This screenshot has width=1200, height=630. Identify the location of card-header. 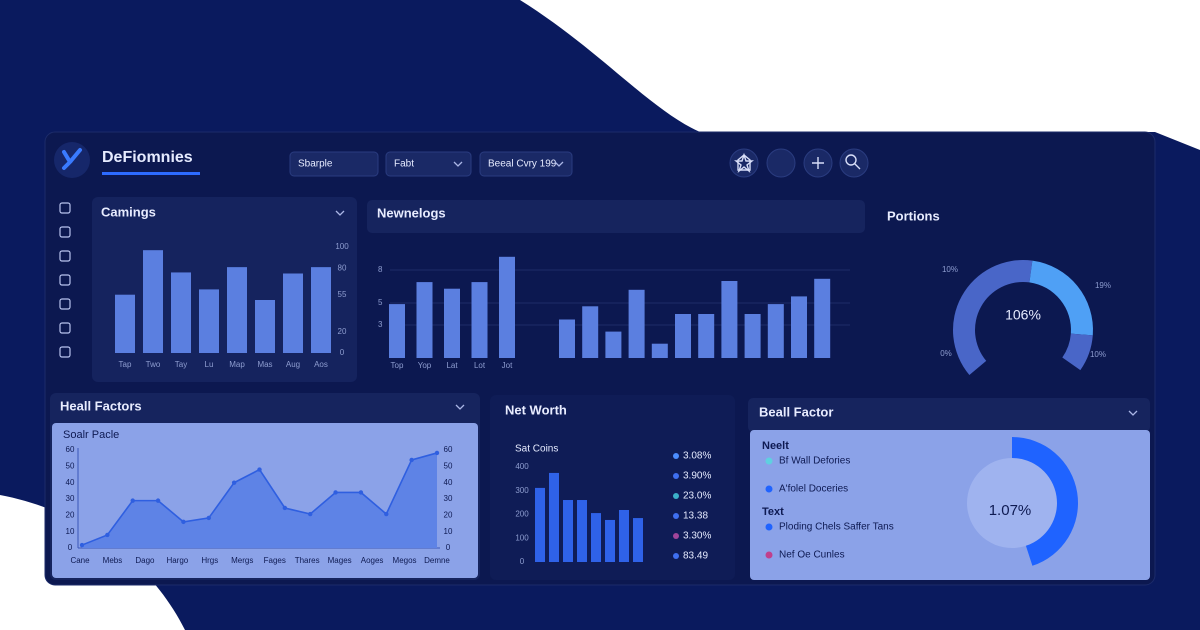
(616, 216).